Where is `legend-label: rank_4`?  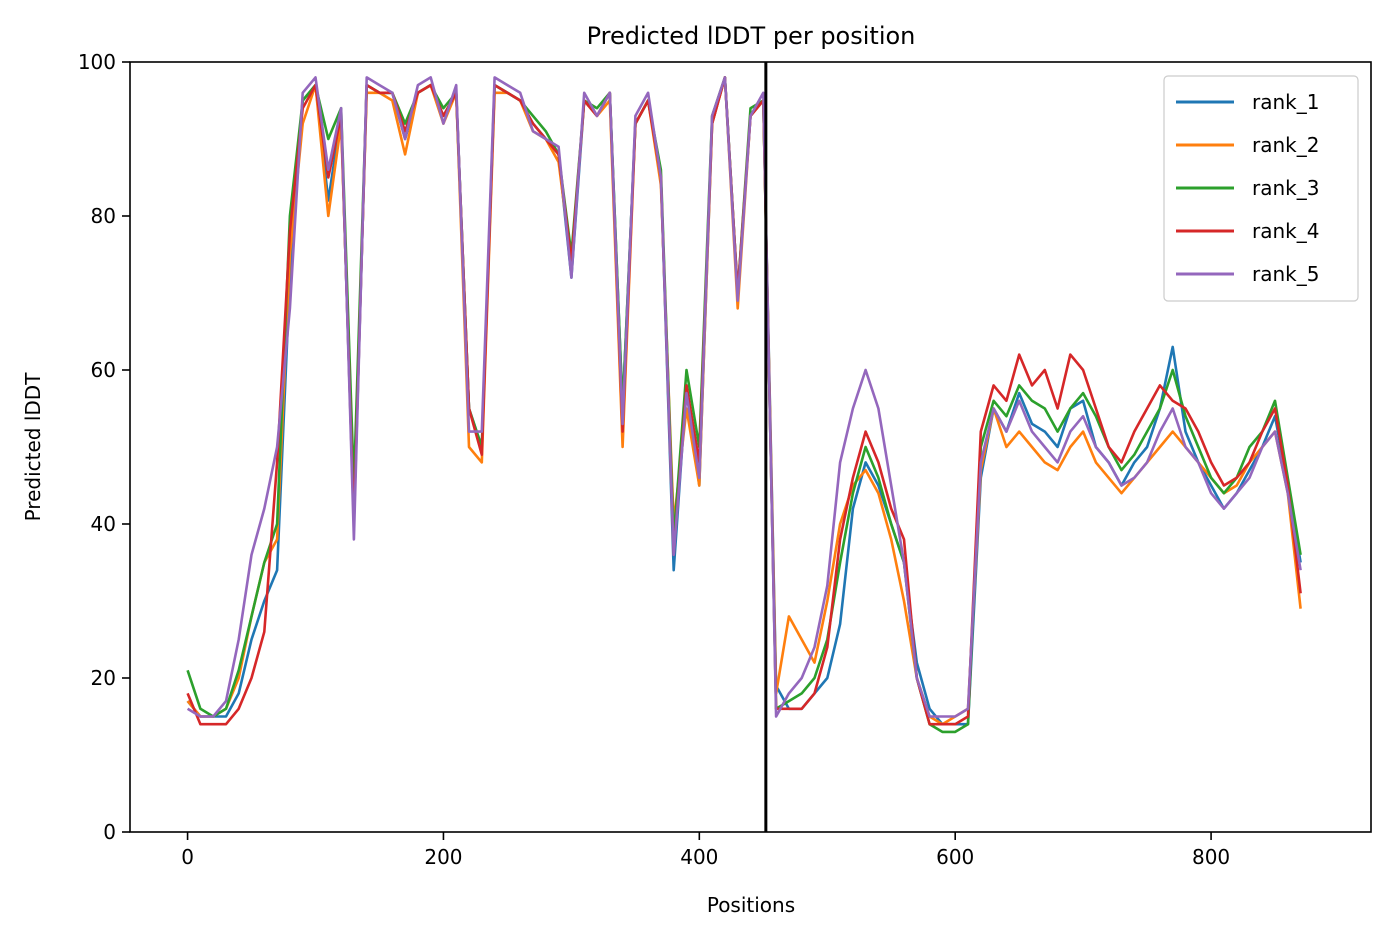
legend-label: rank_4 is located at coordinates (1285, 231).